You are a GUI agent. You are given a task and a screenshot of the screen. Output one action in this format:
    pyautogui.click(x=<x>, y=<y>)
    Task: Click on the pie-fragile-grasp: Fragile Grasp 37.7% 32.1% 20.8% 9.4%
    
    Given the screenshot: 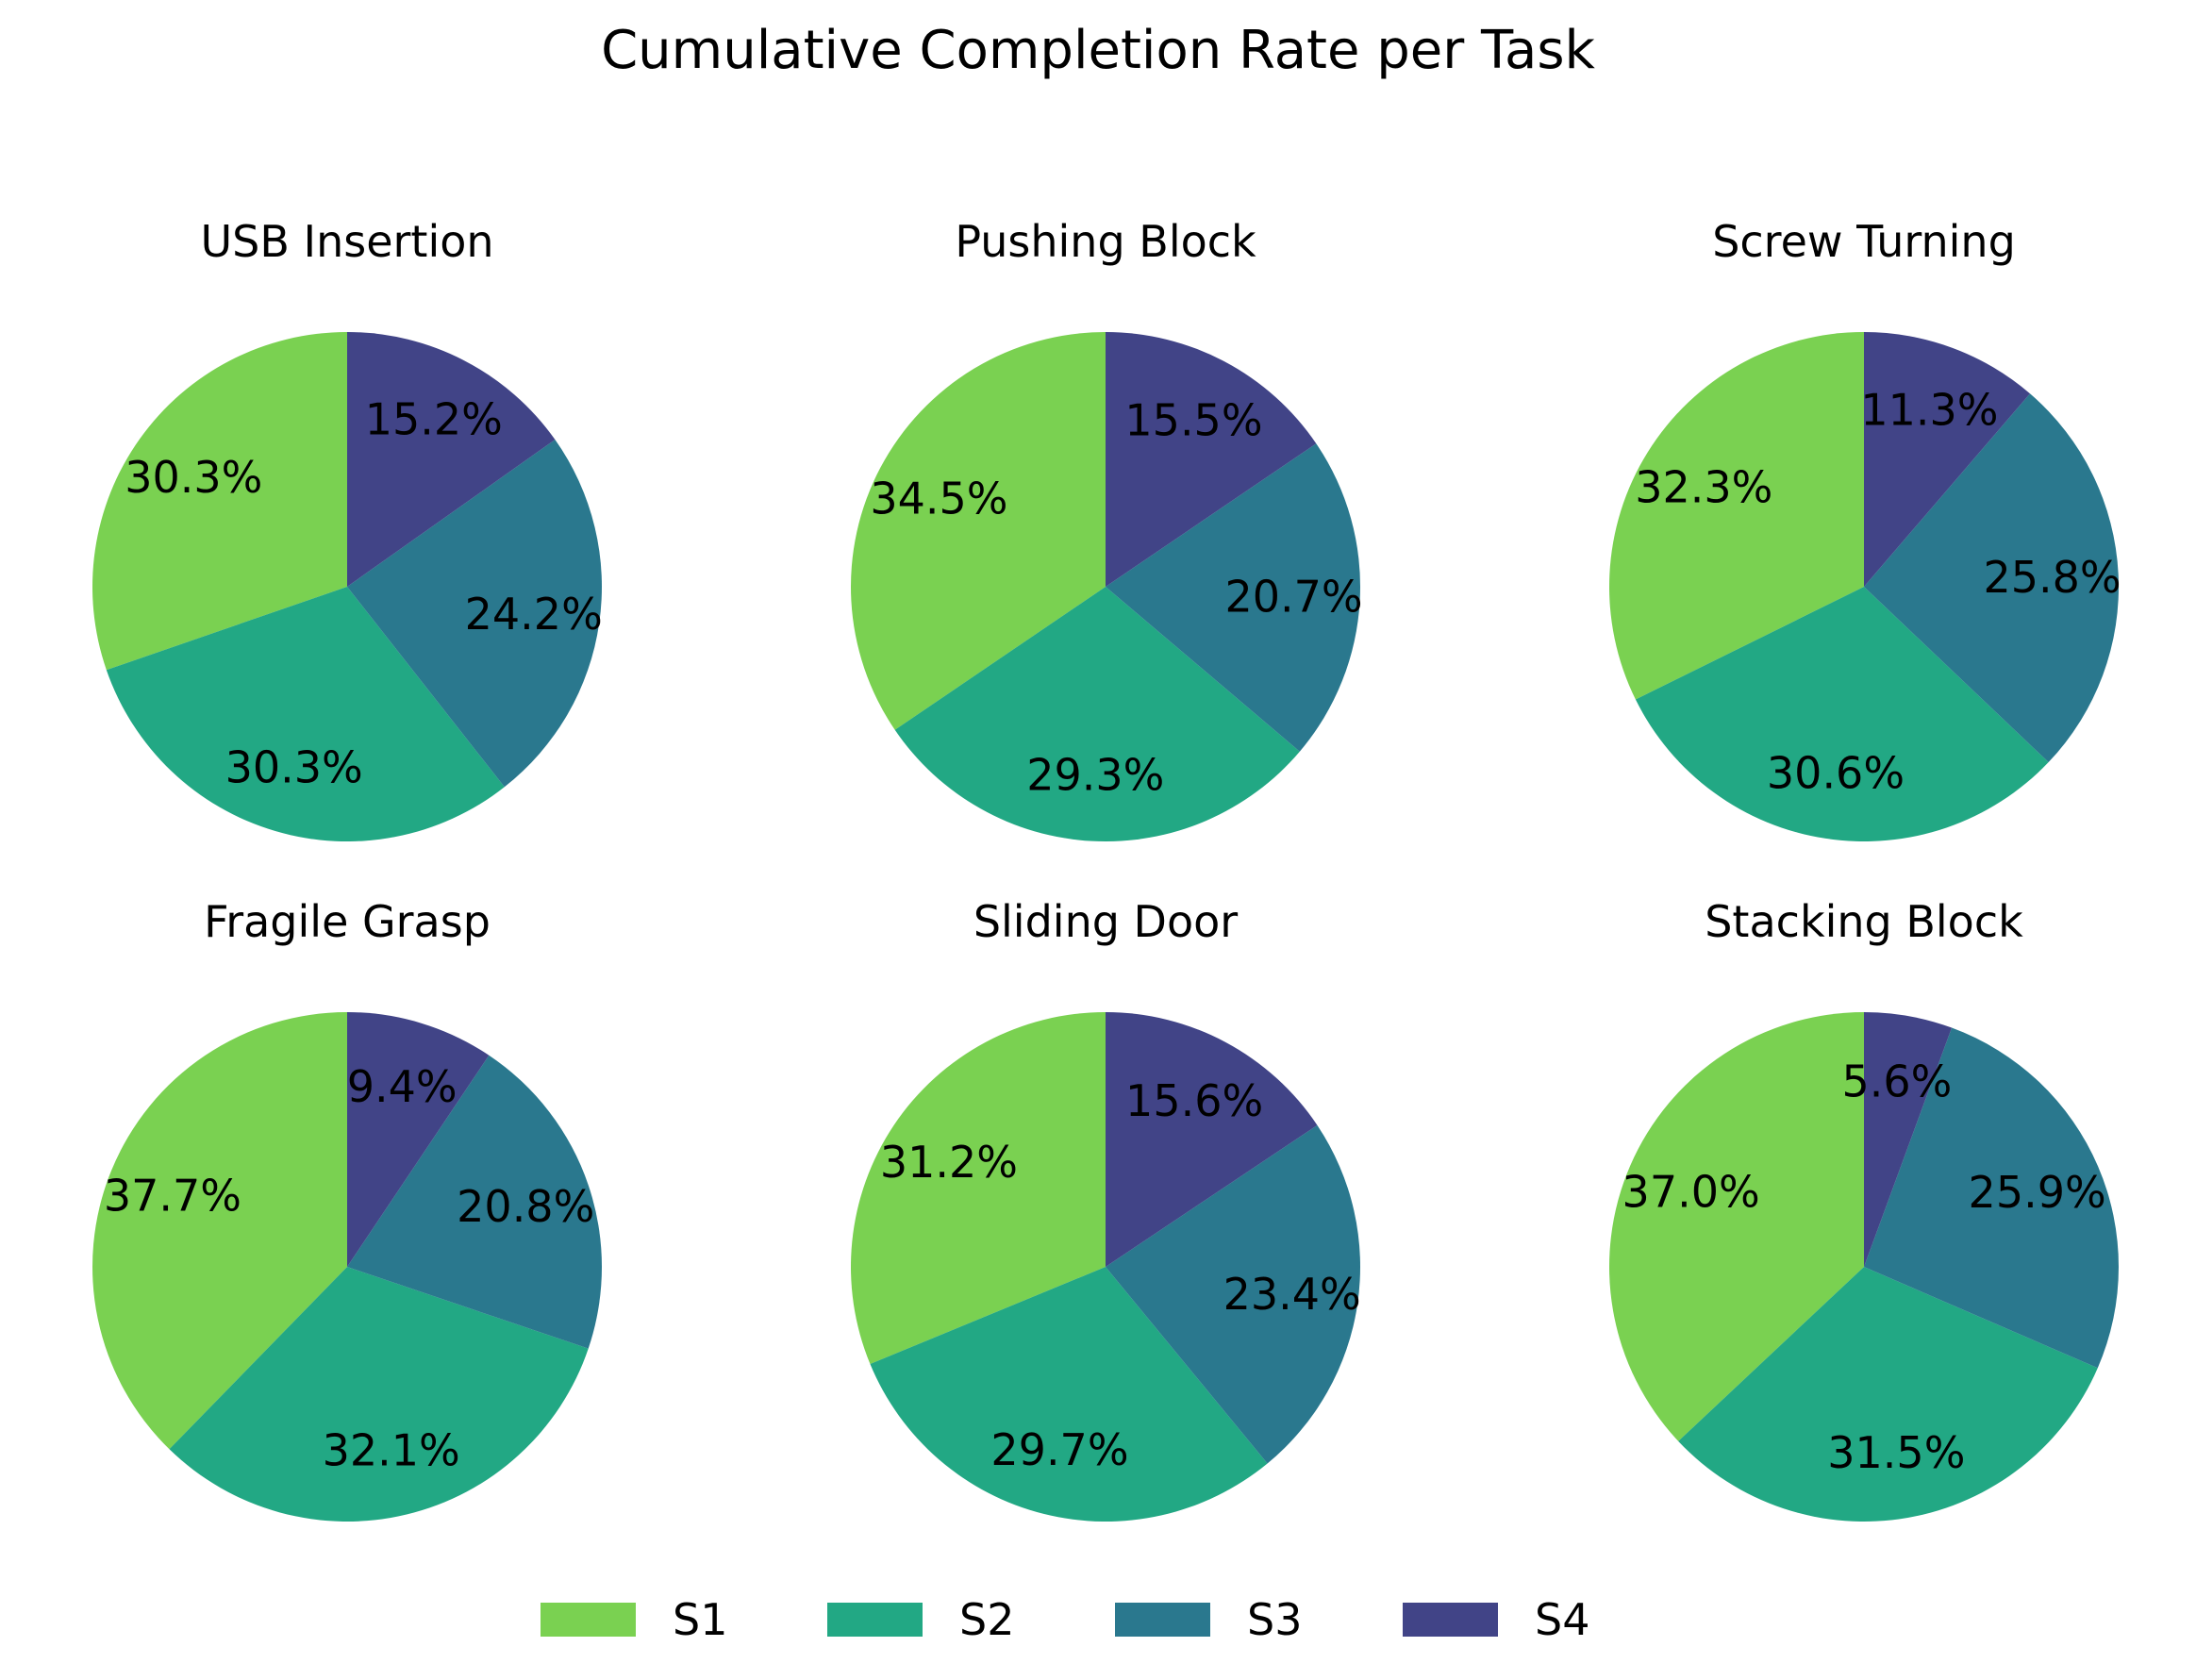 What is the action you would take?
    pyautogui.click(x=347, y=1209)
    